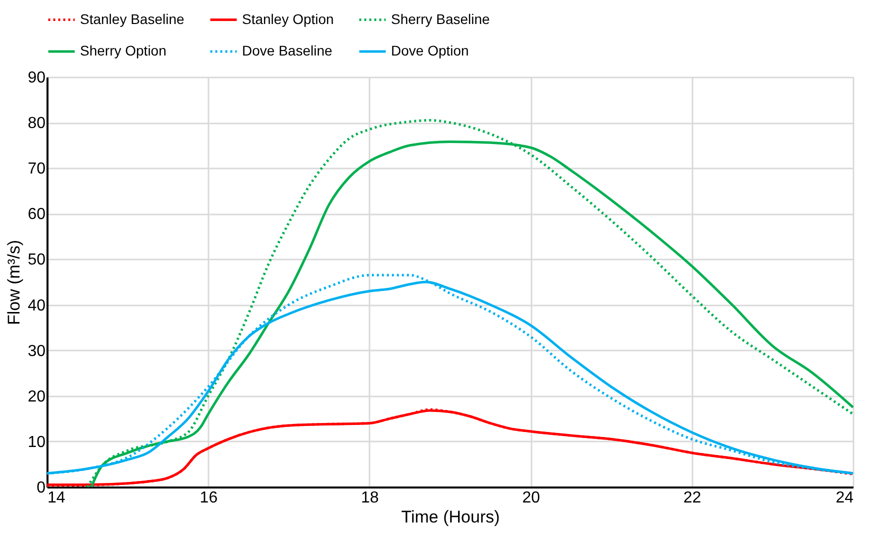 This screenshot has height=543, width=870. I want to click on y-tick-label: 60, so click(37, 215).